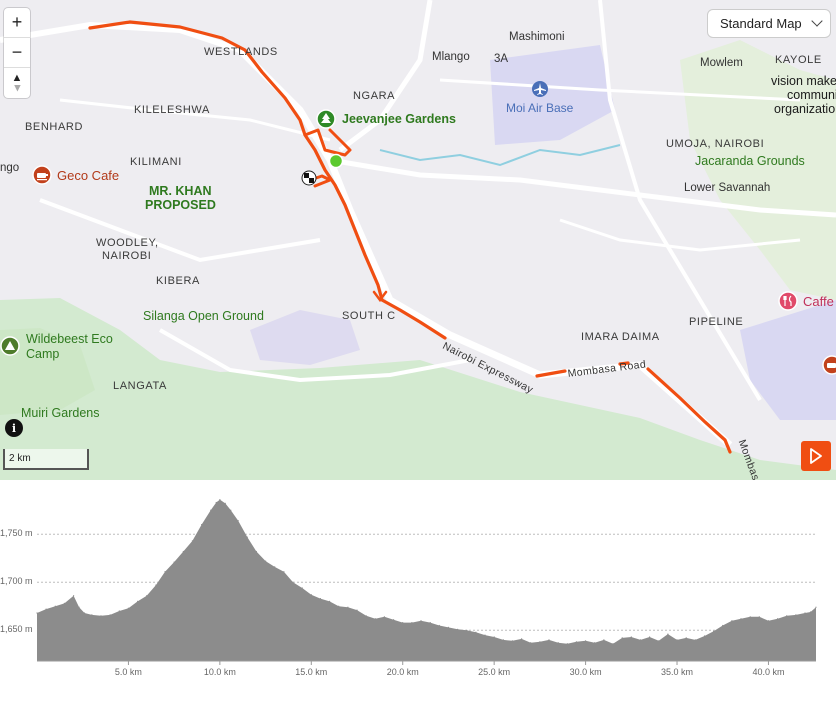 The width and height of the screenshot is (836, 717). I want to click on airport-icon, so click(540, 91).